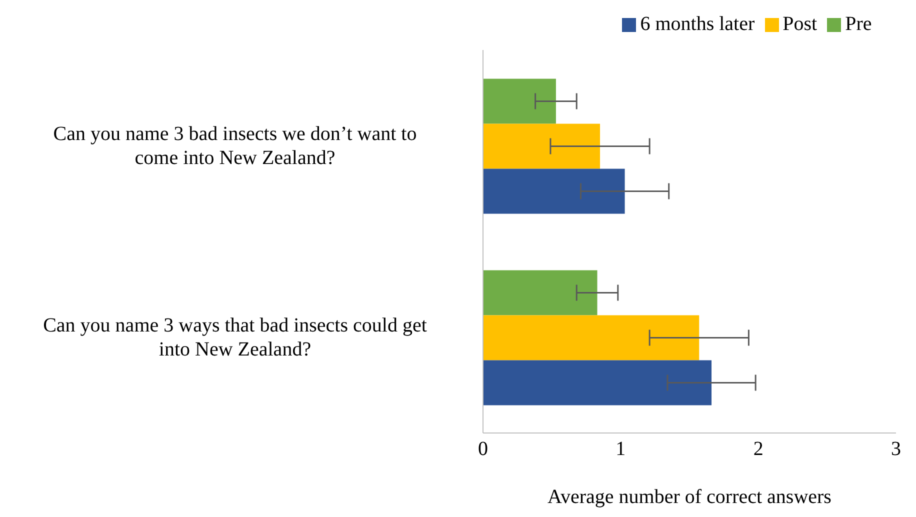 The image size is (916, 517). What do you see at coordinates (690, 497) in the screenshot?
I see `x-axis-title: Average number of correct answers` at bounding box center [690, 497].